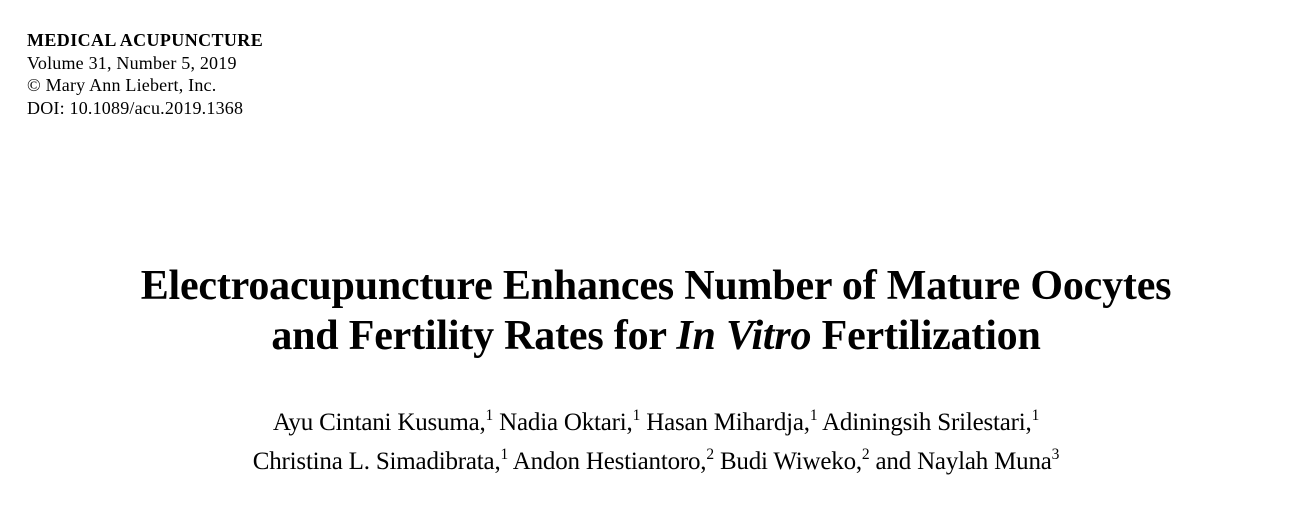 Image resolution: width=1312 pixels, height=530 pixels. What do you see at coordinates (563, 422) in the screenshot?
I see `author-name: Nadia Oktari,` at bounding box center [563, 422].